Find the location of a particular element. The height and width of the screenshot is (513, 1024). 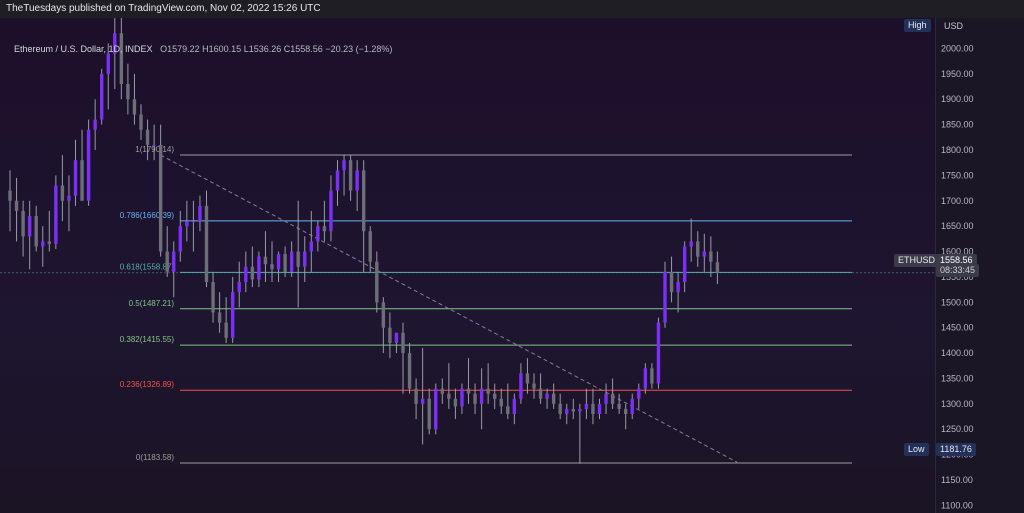

fib-label: 0(1183.58) is located at coordinates (155, 457).